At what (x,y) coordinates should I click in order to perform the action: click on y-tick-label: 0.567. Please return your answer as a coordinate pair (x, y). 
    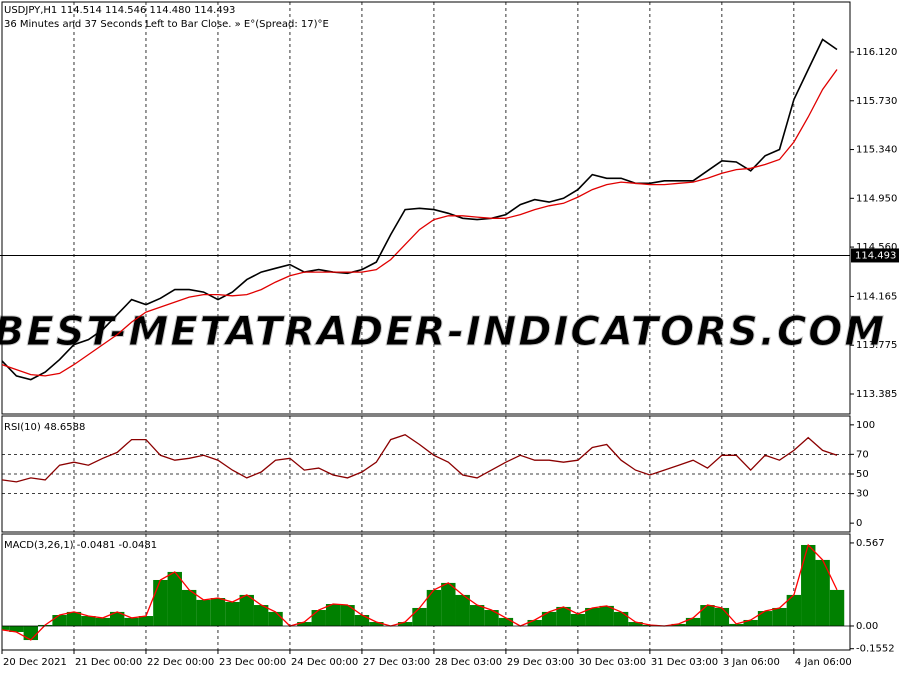
    Looking at the image, I should click on (870, 543).